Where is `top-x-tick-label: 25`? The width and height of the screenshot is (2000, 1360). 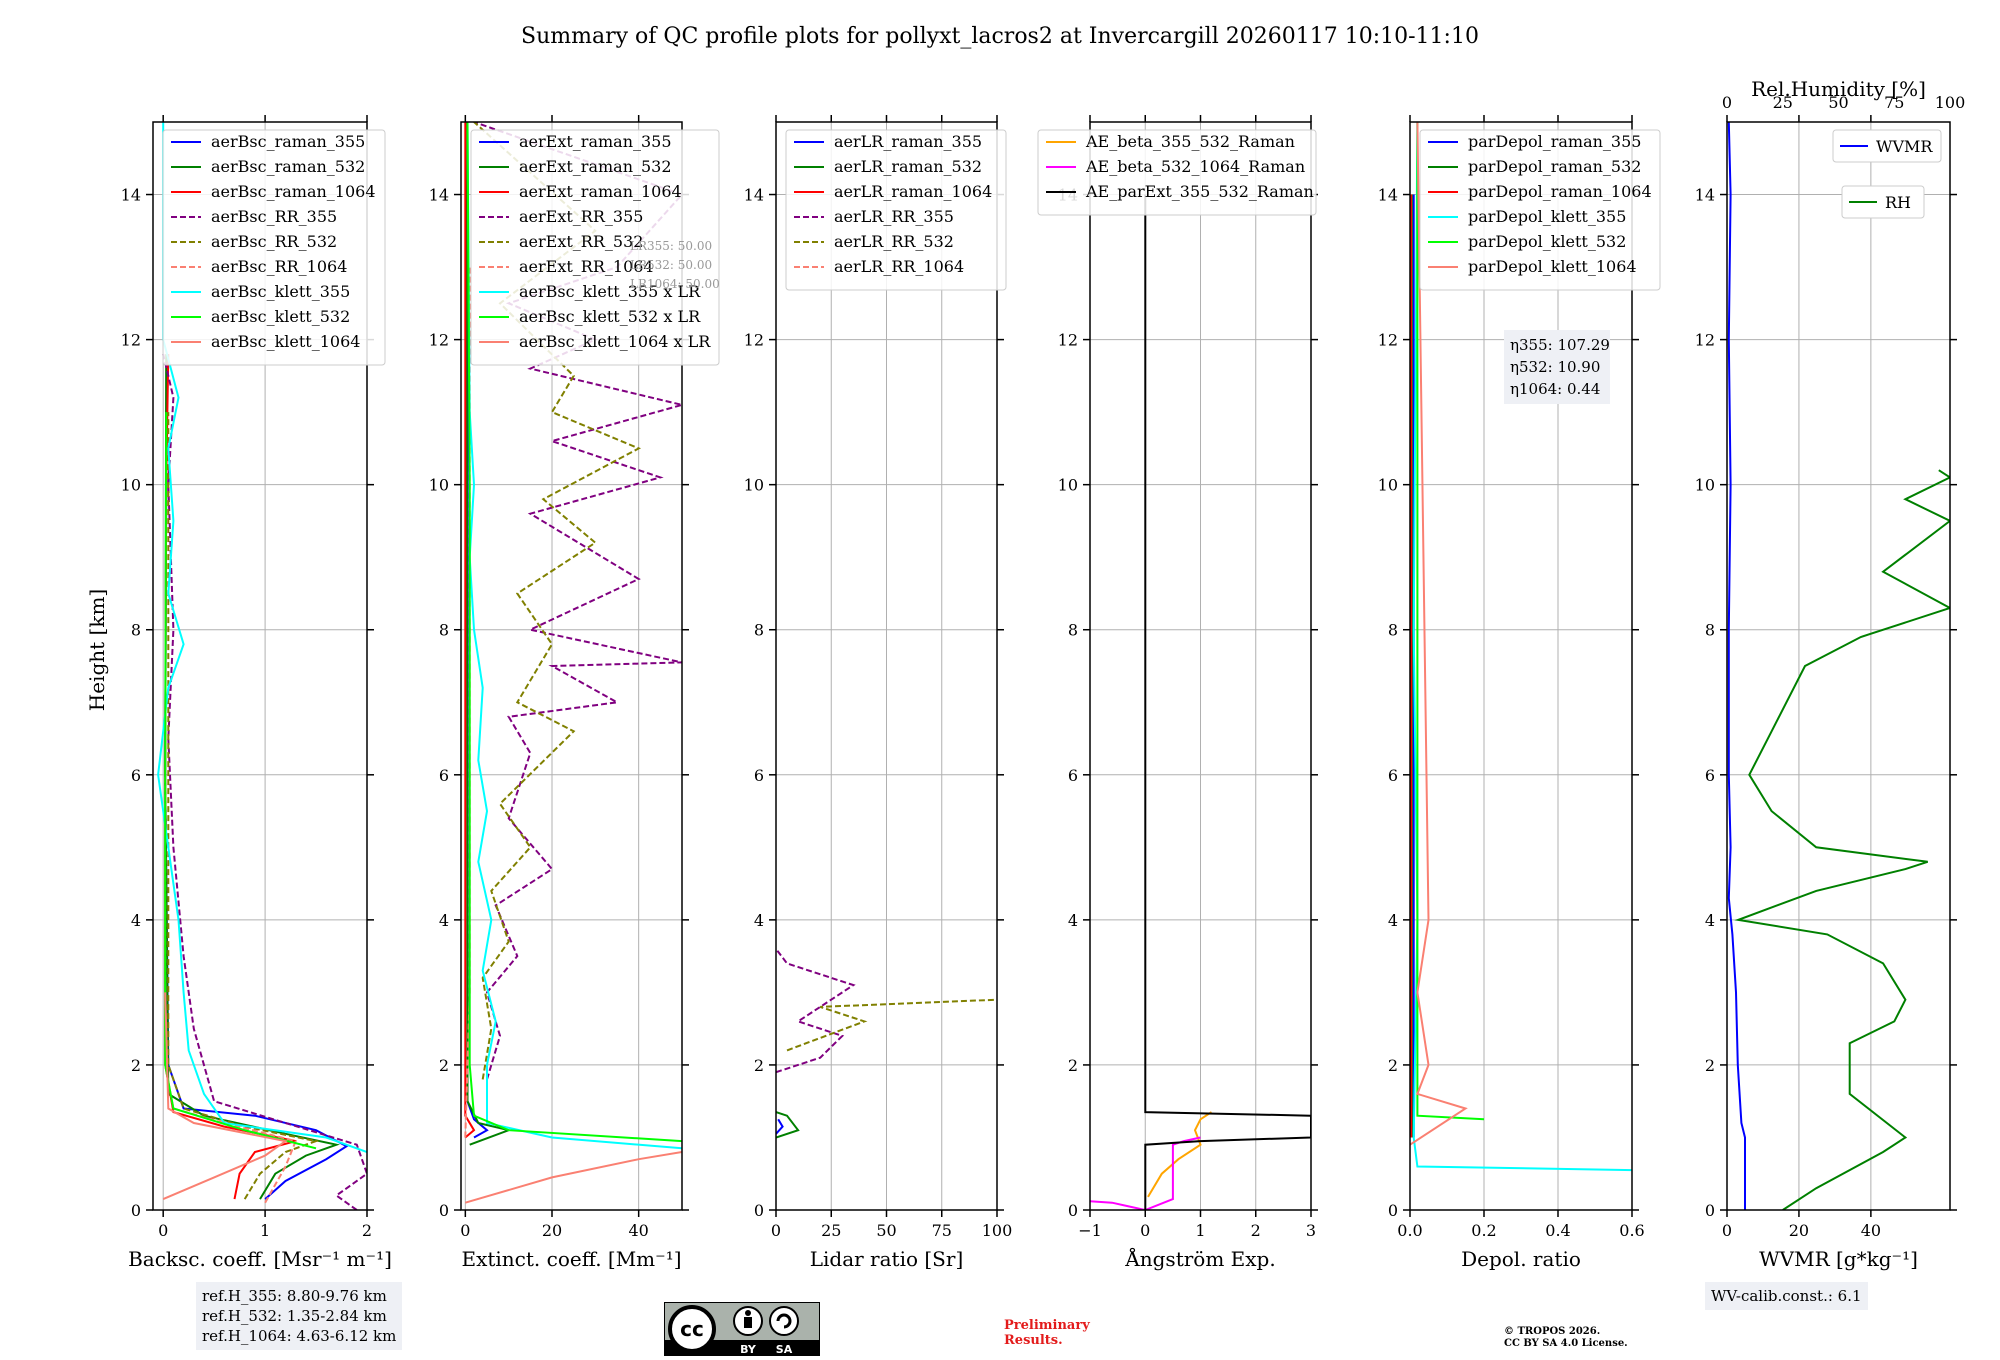 top-x-tick-label: 25 is located at coordinates (1783, 102).